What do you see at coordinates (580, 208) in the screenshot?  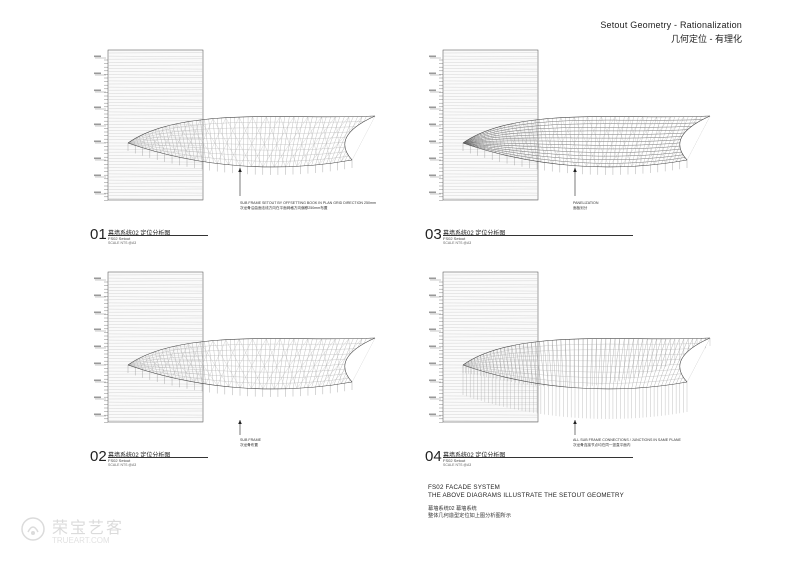 I see `annotation-cn: 面板划分` at bounding box center [580, 208].